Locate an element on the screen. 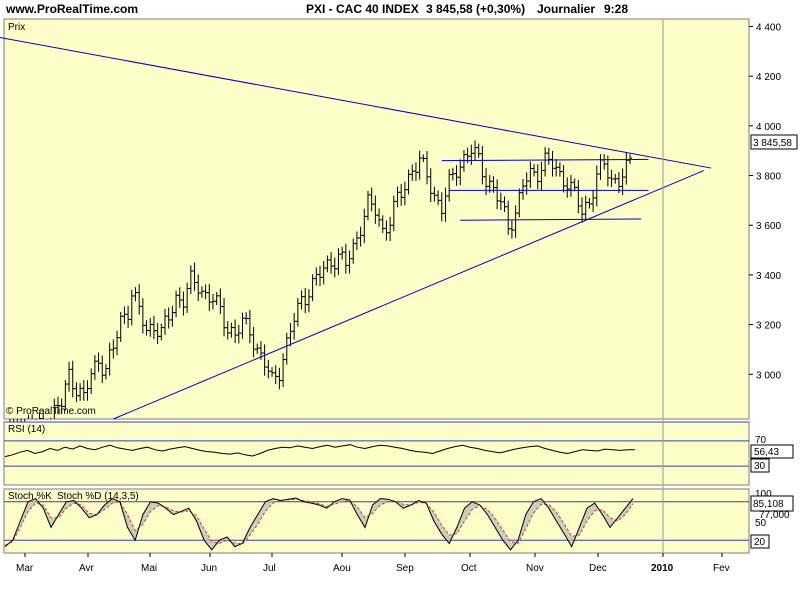 The width and height of the screenshot is (800, 600). instrument-title: PXI - CAC 40 INDEX is located at coordinates (362, 9).